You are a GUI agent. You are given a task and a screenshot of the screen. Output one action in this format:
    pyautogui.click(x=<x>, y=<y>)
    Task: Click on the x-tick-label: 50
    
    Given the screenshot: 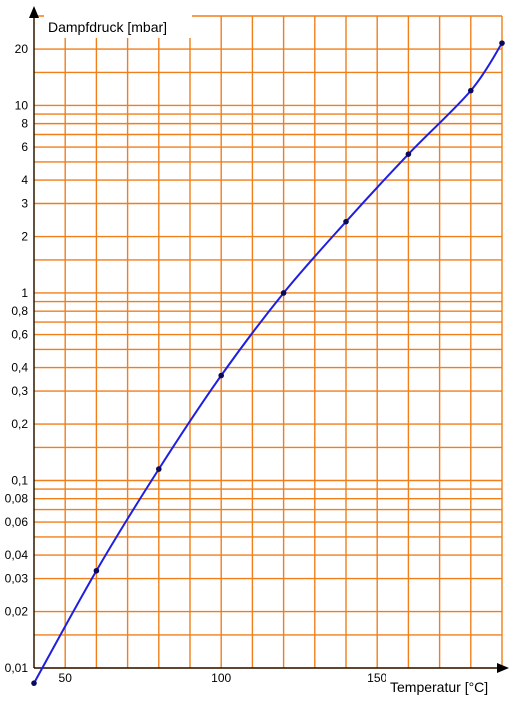 What is the action you would take?
    pyautogui.click(x=66, y=678)
    